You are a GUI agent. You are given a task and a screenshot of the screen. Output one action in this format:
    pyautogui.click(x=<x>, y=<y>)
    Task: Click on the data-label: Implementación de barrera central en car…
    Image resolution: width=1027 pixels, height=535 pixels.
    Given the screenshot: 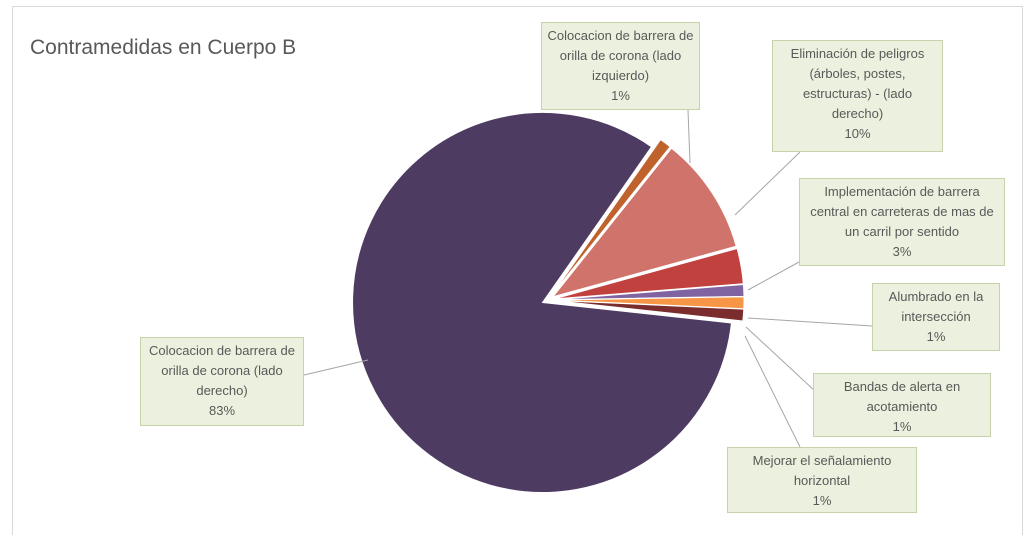 What is the action you would take?
    pyautogui.click(x=902, y=222)
    